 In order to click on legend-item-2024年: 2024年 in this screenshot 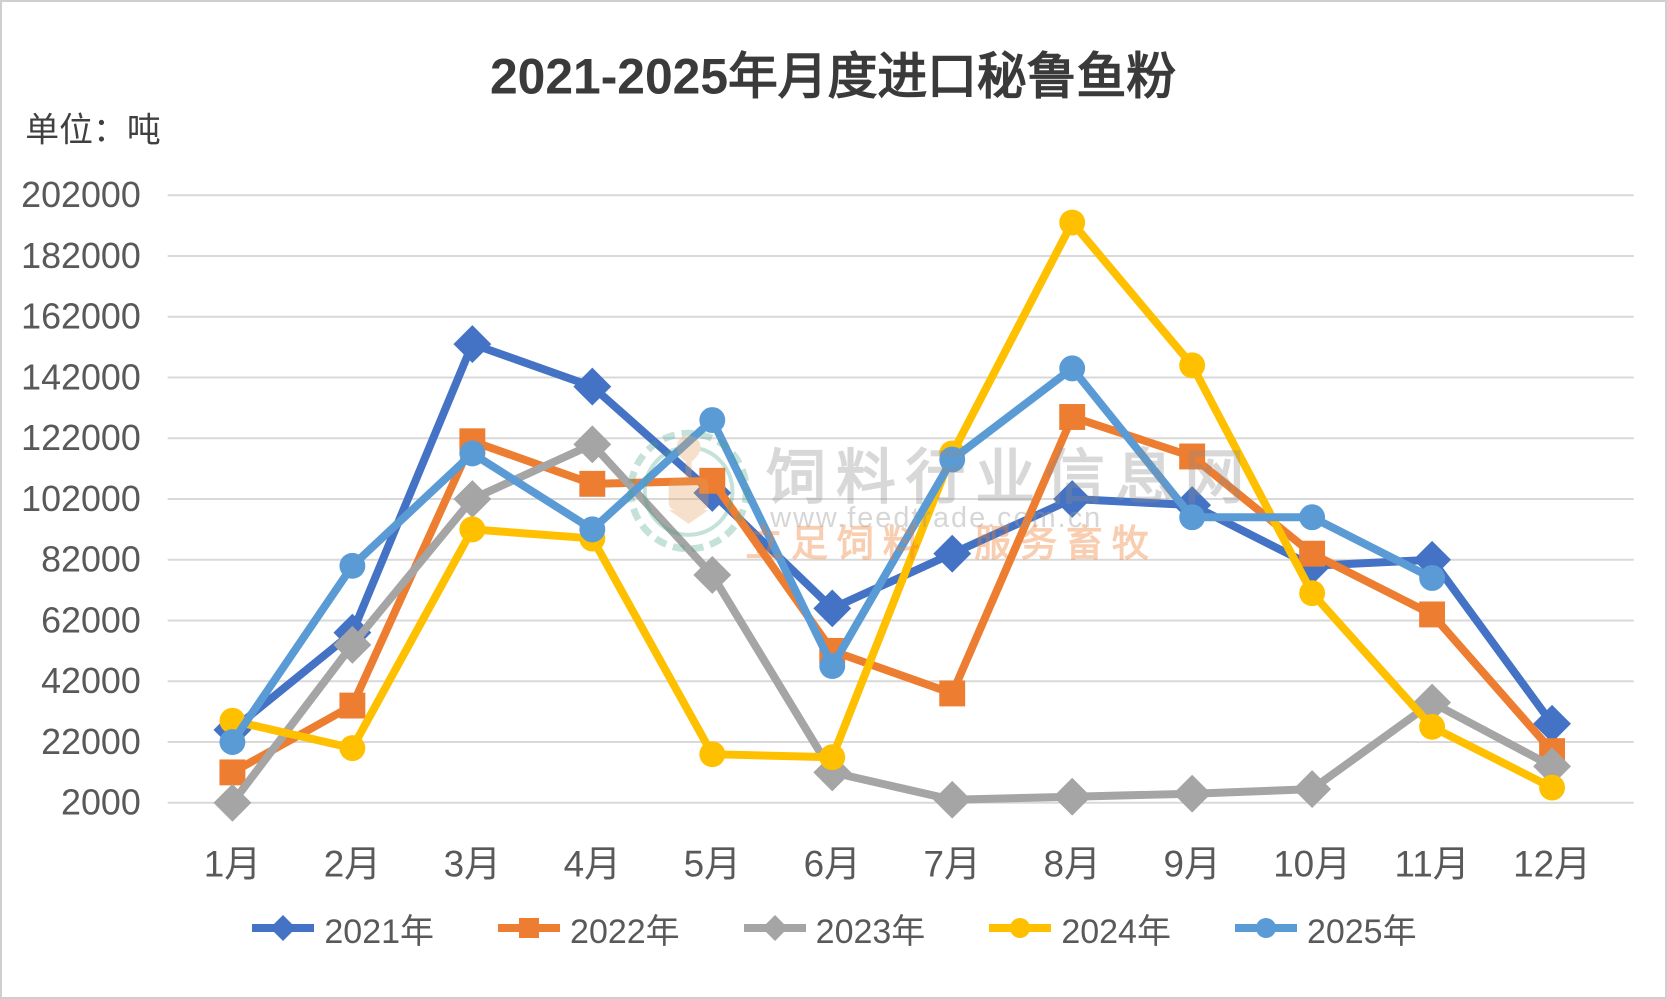, I will do `click(1079, 928)`.